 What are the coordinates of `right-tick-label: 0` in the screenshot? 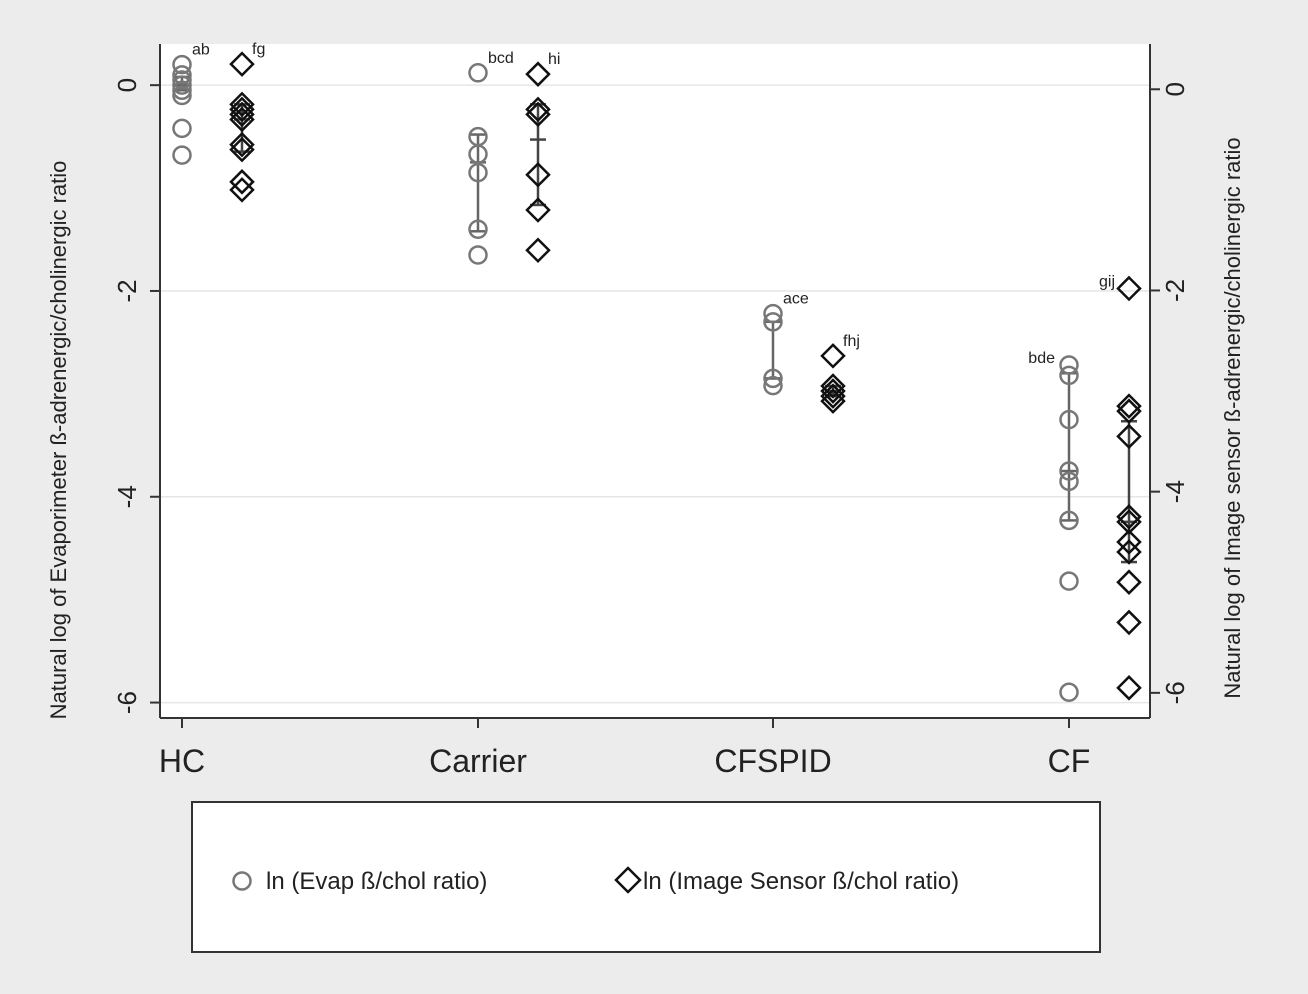 It's located at (1175, 89).